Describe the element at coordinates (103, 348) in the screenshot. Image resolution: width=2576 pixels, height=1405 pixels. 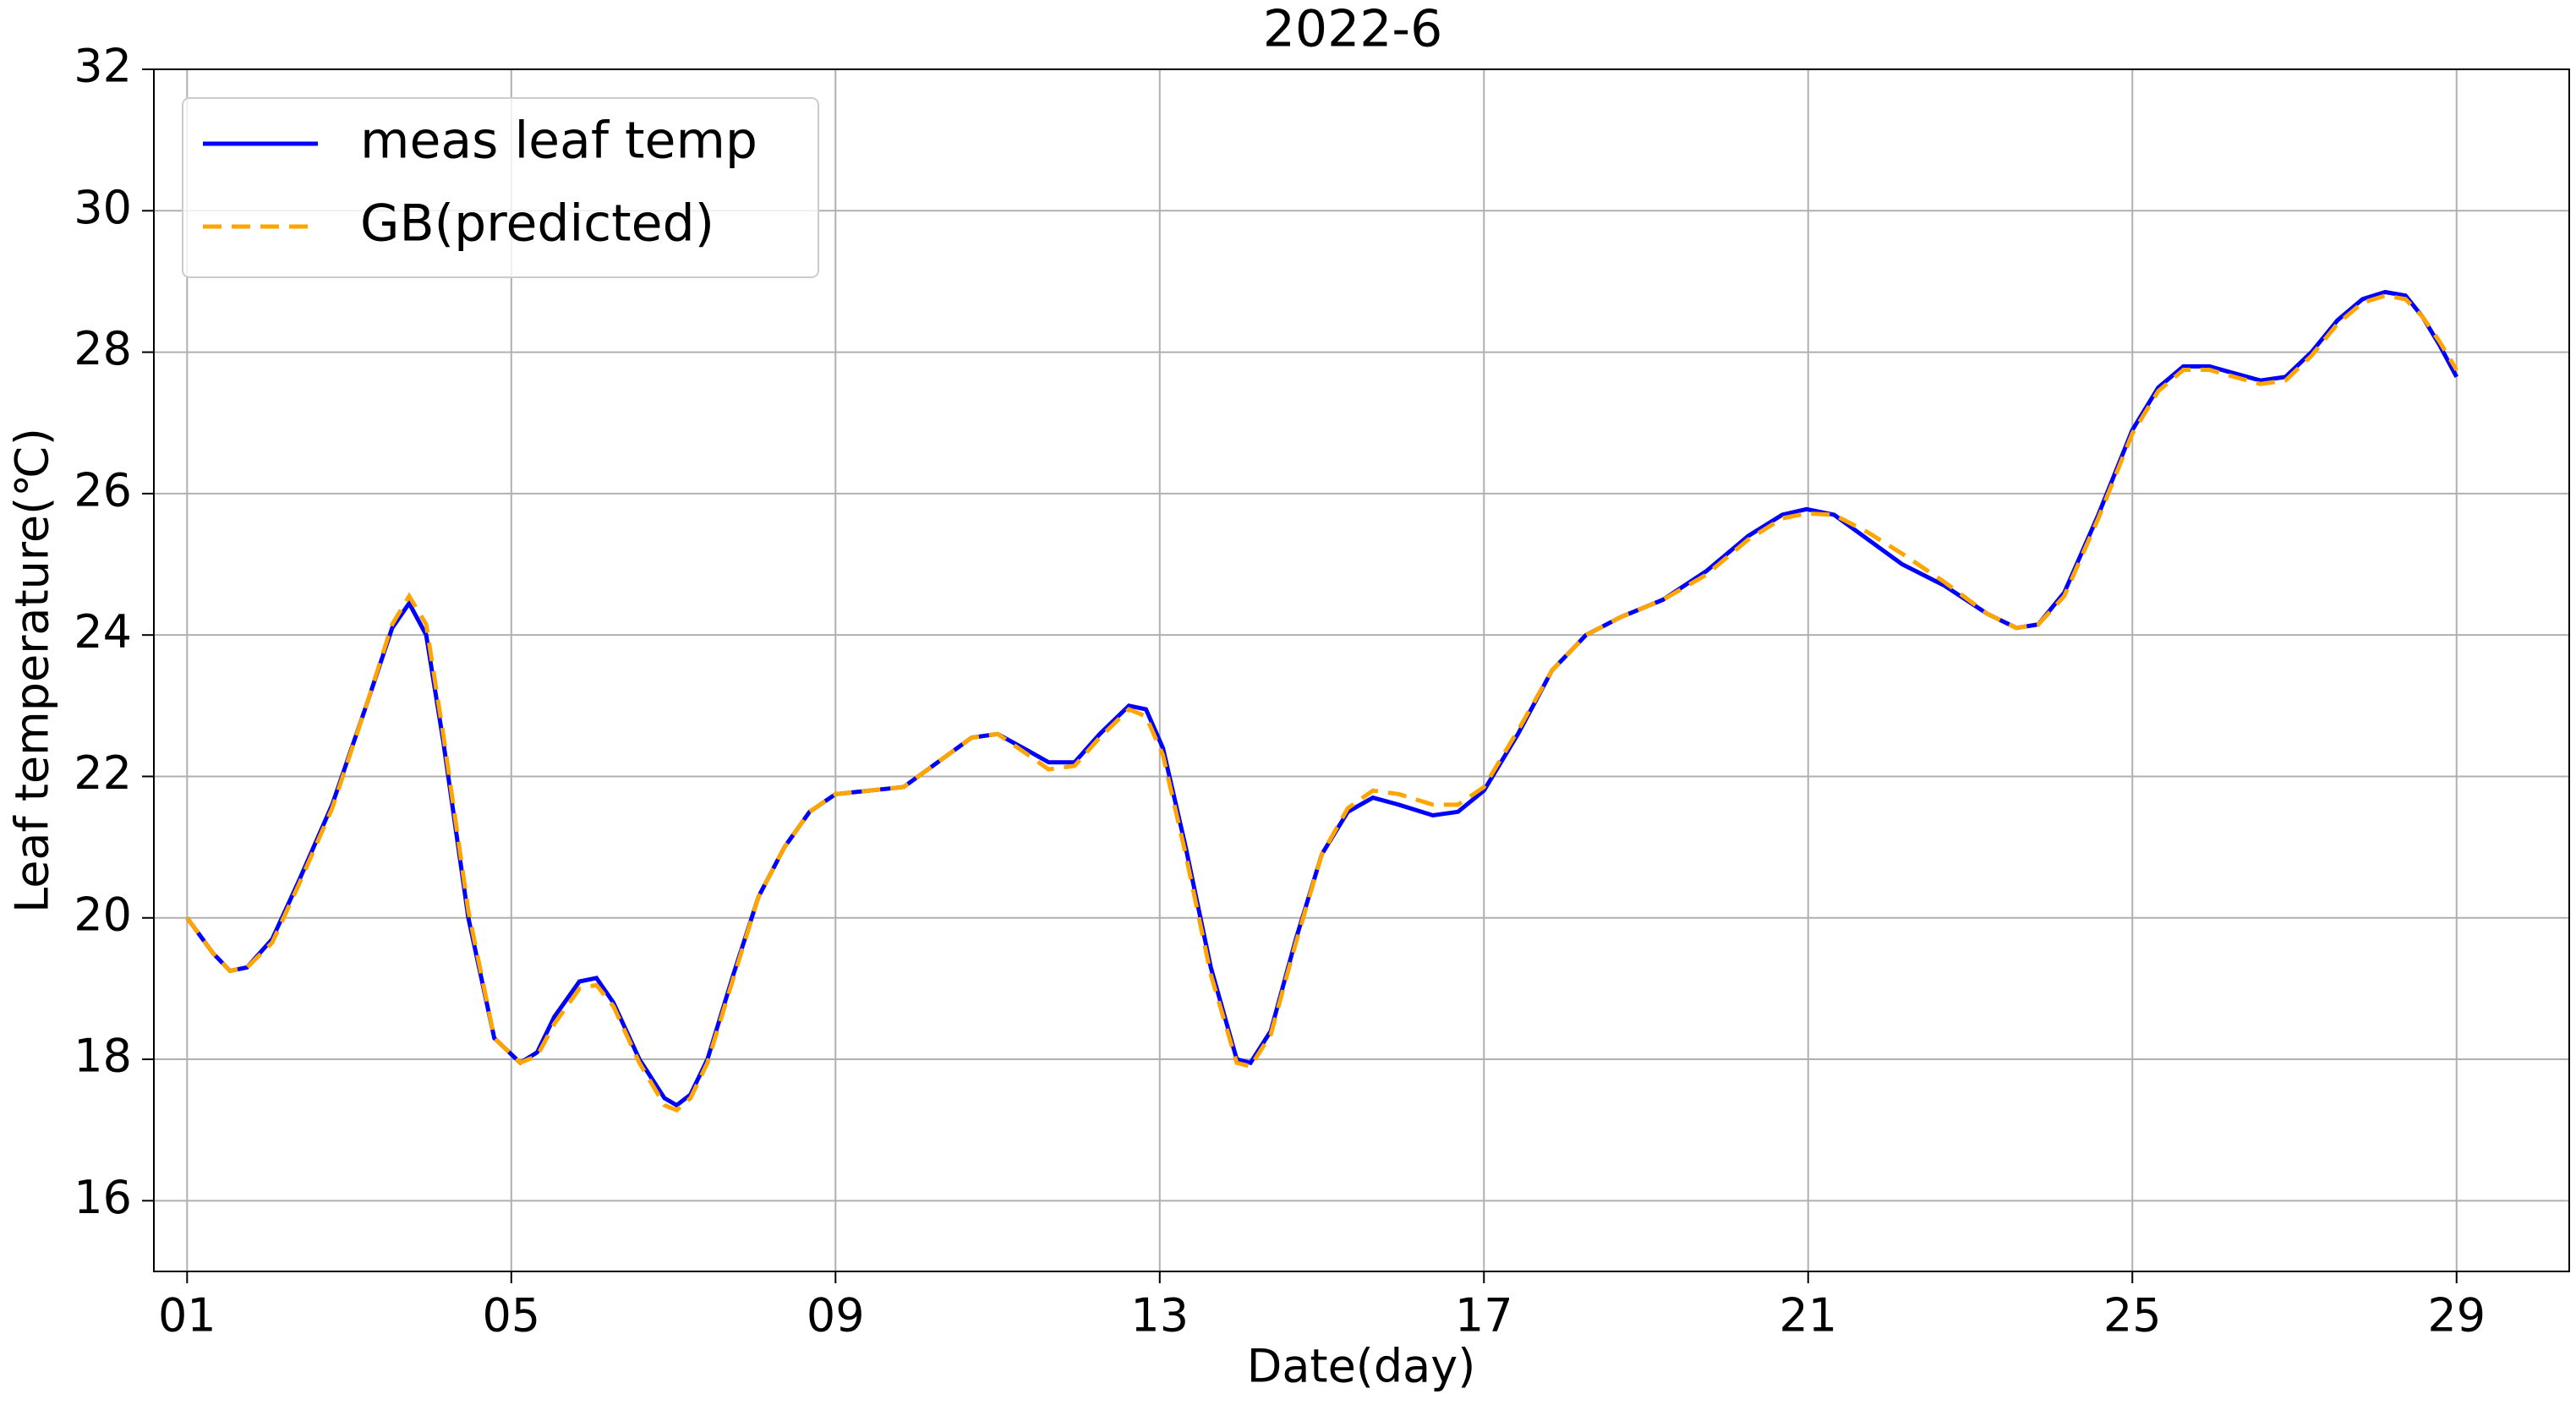
I see `y-tick-label: 28` at that location.